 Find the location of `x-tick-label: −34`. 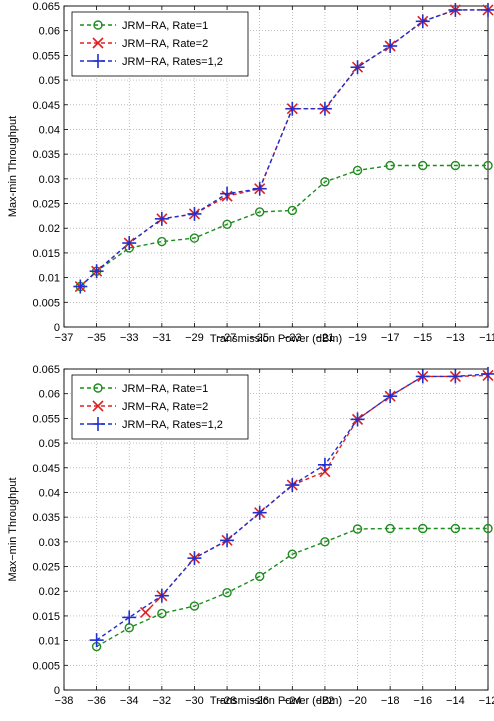

x-tick-label: −34 is located at coordinates (129, 701).